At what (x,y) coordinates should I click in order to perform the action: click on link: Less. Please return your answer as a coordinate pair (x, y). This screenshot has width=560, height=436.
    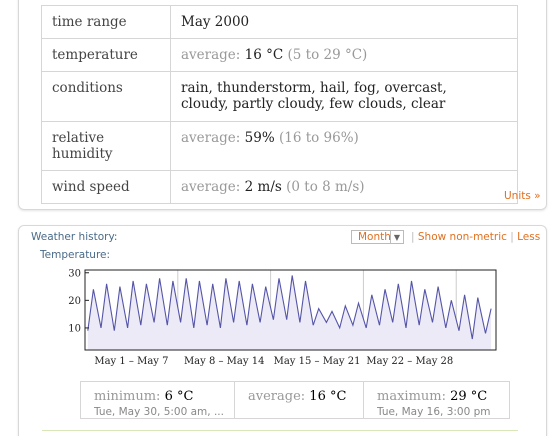
    Looking at the image, I should click on (529, 237).